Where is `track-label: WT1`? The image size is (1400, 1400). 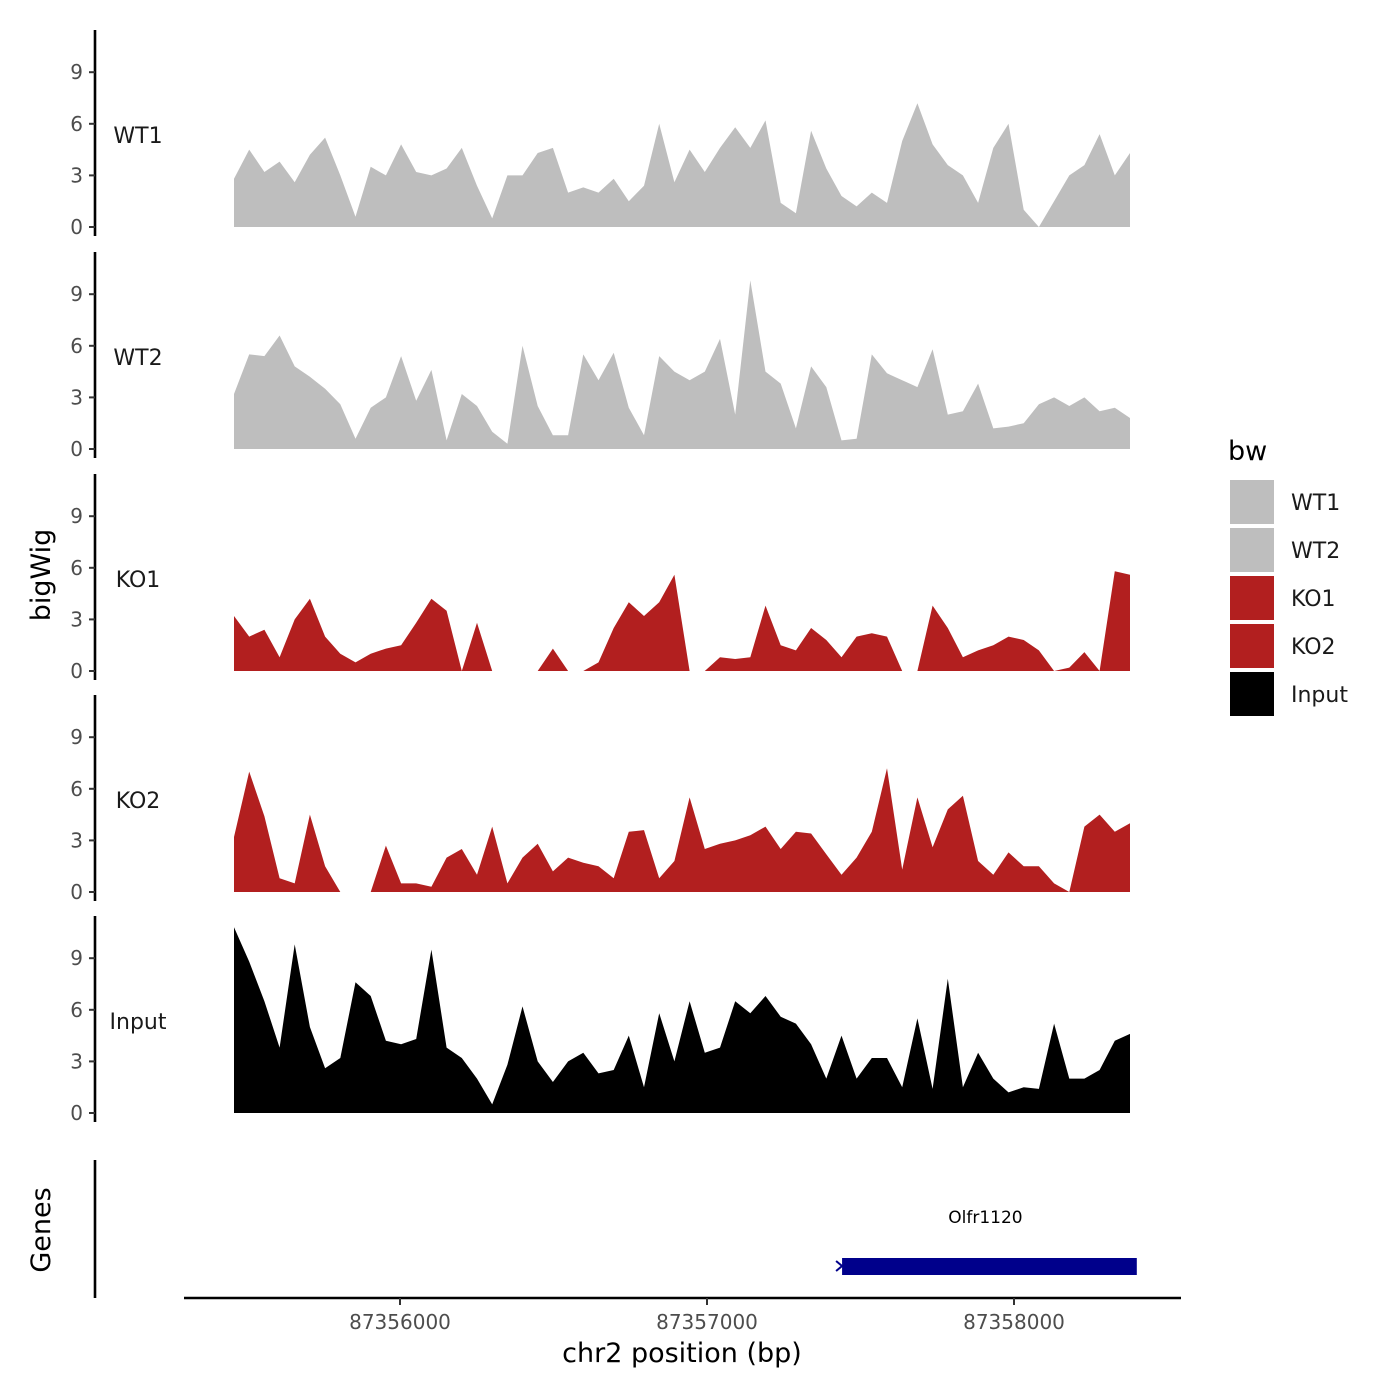
track-label: WT1 is located at coordinates (137, 136).